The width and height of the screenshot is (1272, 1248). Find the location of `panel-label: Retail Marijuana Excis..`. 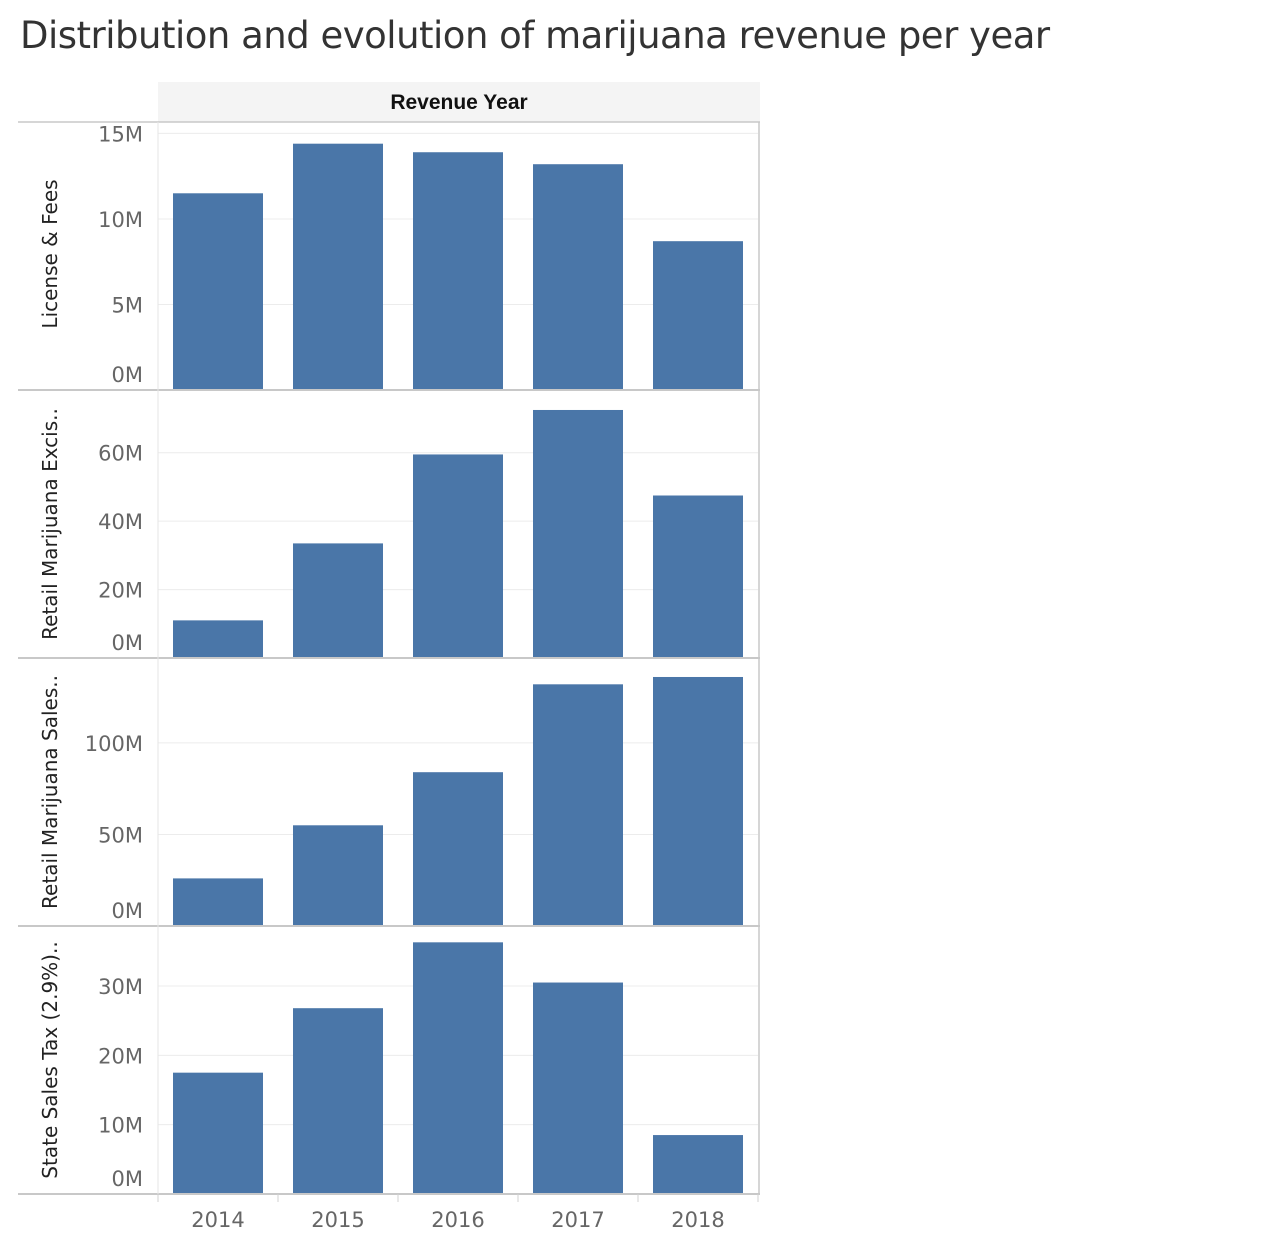

panel-label: Retail Marijuana Excis.. is located at coordinates (50, 524).